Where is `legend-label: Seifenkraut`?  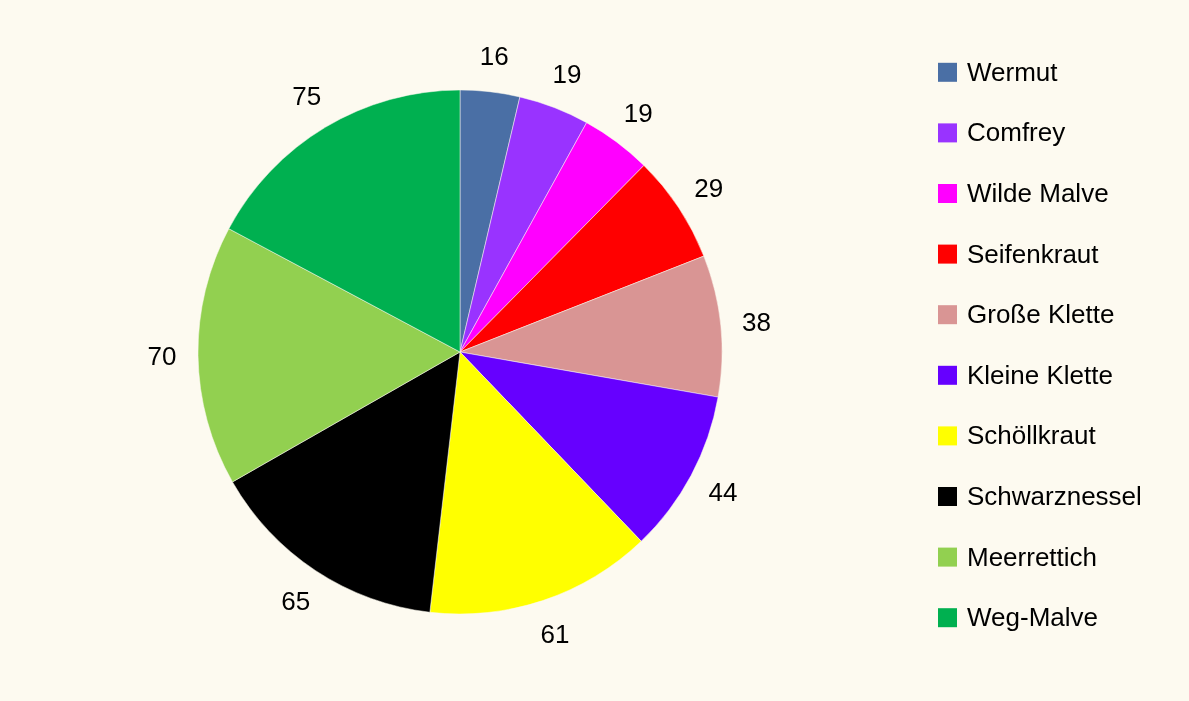 legend-label: Seifenkraut is located at coordinates (1033, 253).